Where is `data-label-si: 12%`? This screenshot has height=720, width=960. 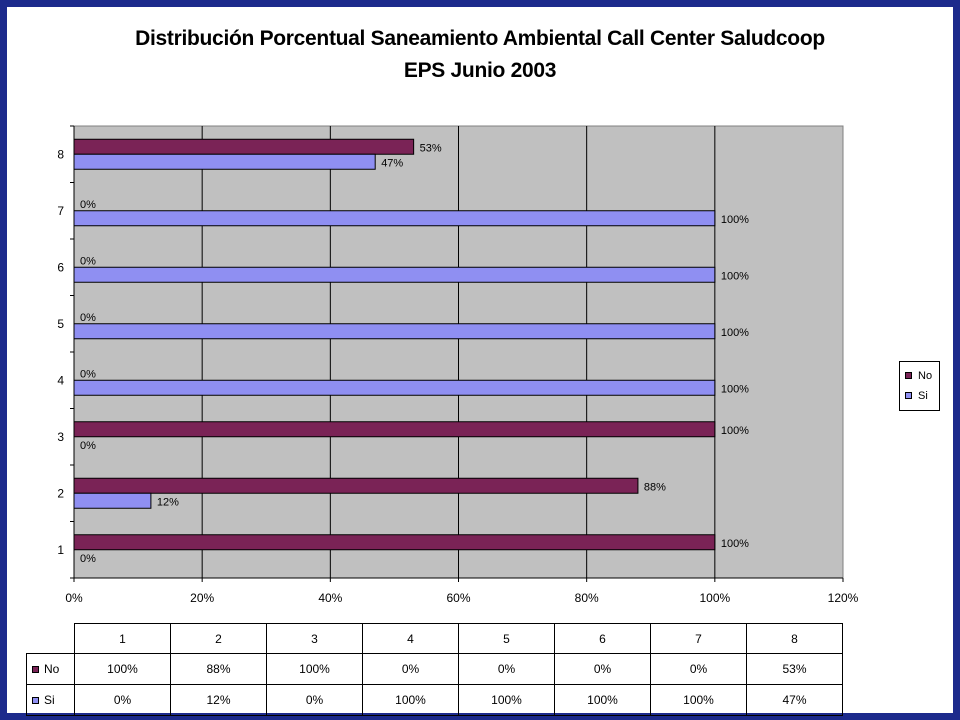 data-label-si: 12% is located at coordinates (168, 502).